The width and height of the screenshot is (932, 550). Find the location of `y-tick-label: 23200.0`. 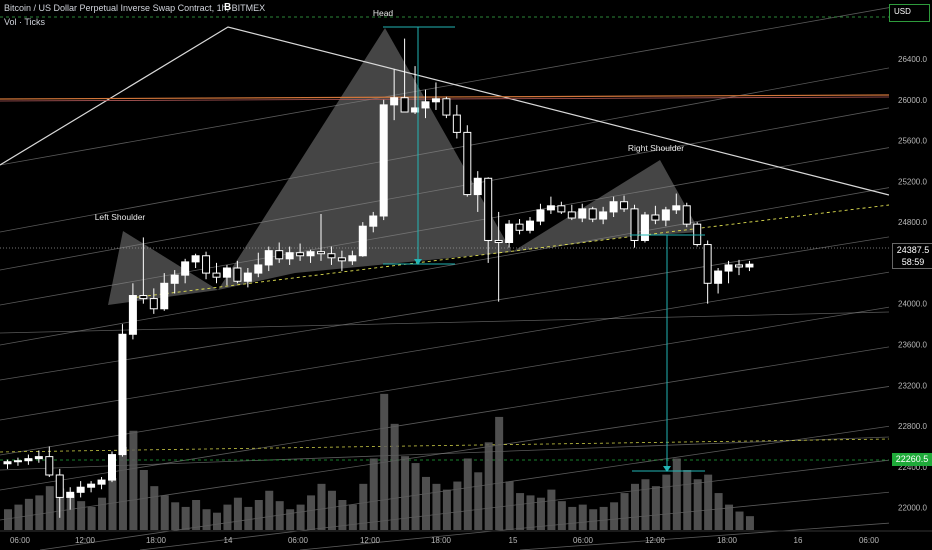

y-tick-label: 23200.0 is located at coordinates (912, 385).